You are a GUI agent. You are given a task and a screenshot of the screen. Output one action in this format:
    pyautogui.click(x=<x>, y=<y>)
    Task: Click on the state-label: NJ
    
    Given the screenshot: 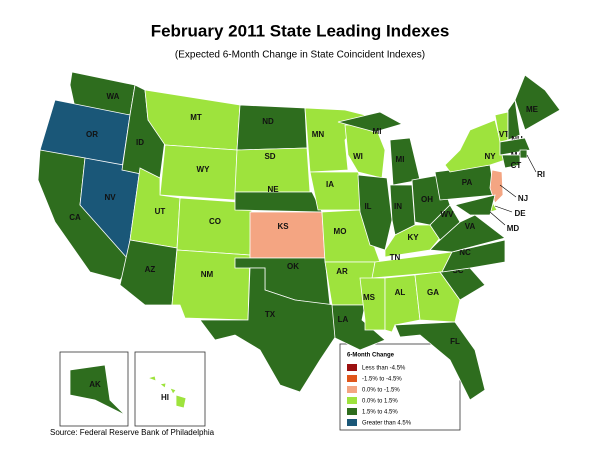 What is the action you would take?
    pyautogui.click(x=523, y=198)
    